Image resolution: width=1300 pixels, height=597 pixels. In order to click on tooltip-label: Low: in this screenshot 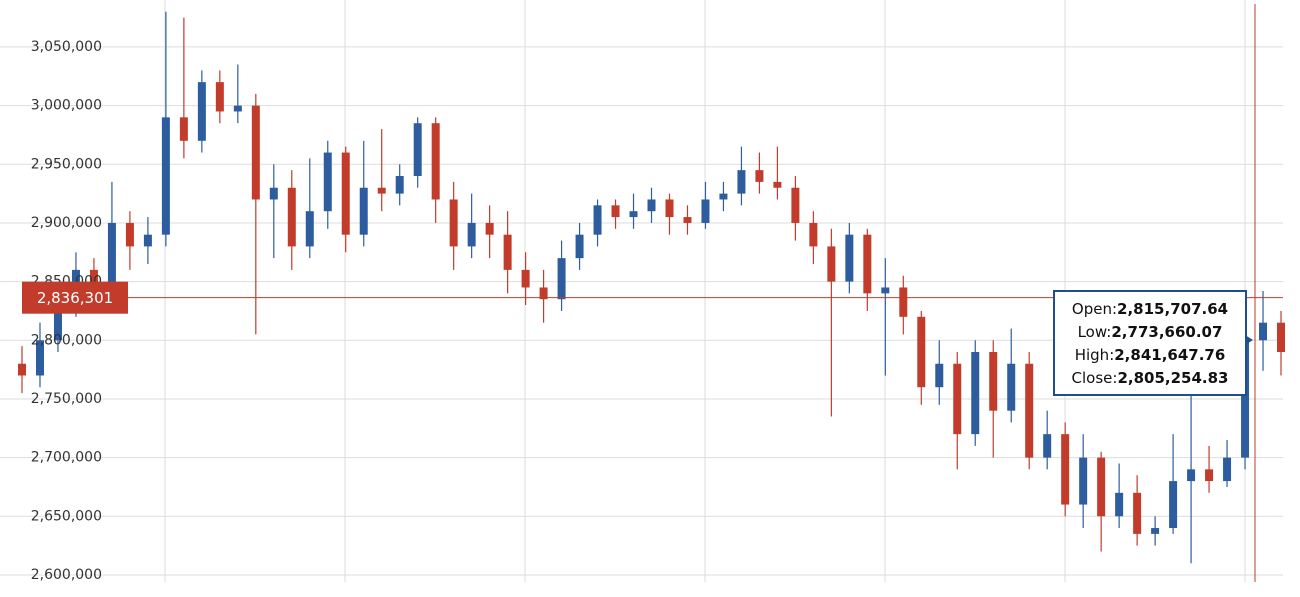, I will do `click(1094, 332)`.